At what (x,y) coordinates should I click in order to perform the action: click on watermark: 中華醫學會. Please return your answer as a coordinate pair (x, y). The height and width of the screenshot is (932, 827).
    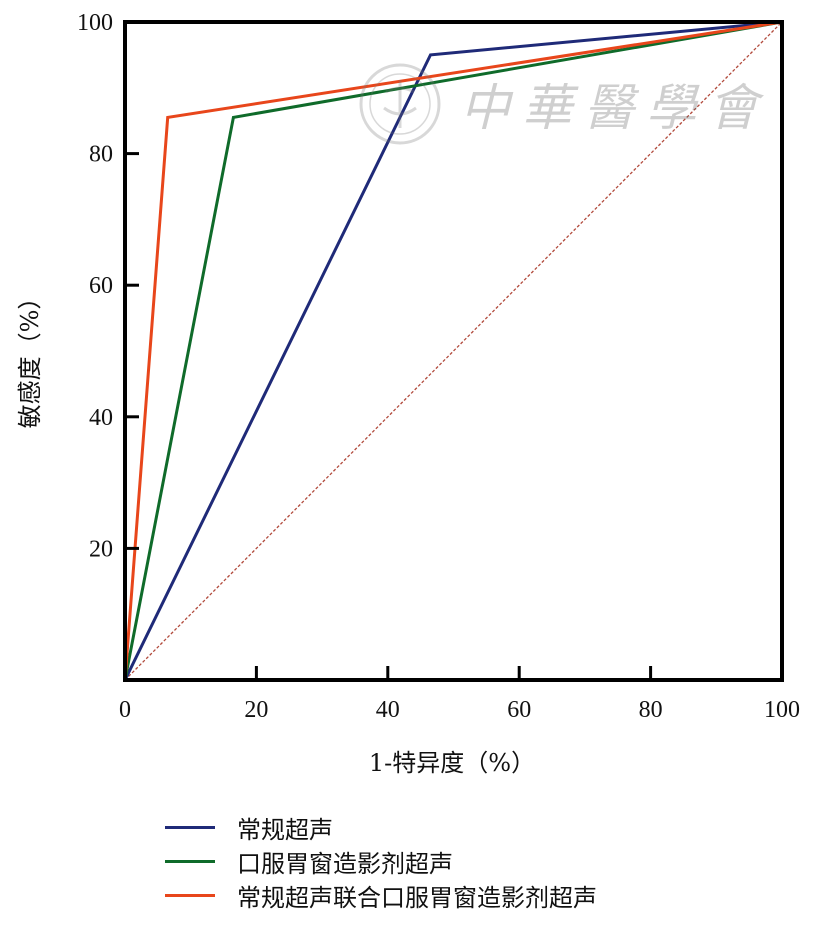
    Looking at the image, I should click on (564, 104).